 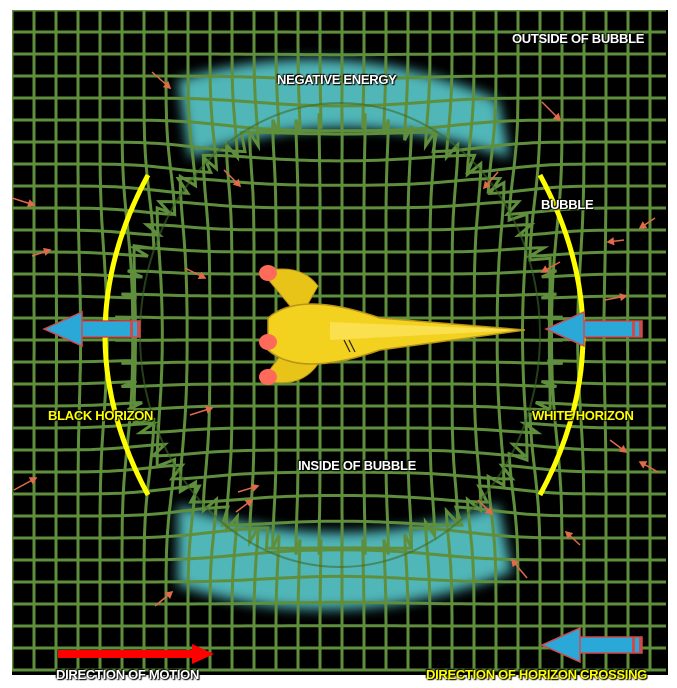 I want to click on white-horizon-label: WHITE HORIZON, so click(x=583, y=415).